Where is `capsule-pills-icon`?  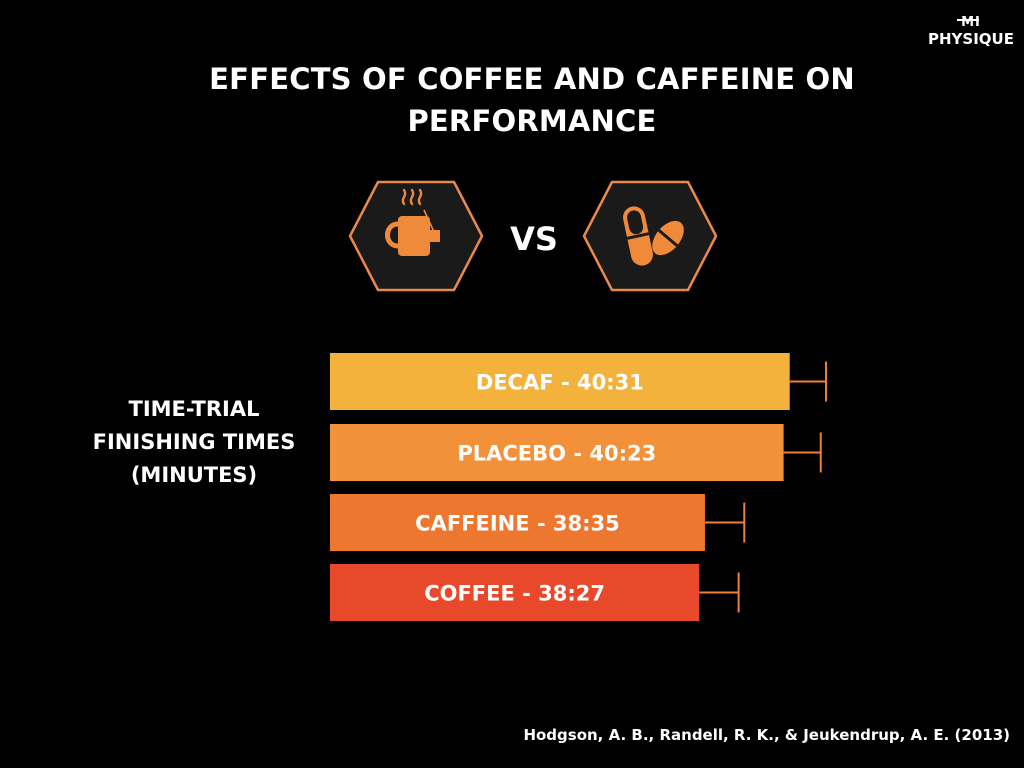 capsule-pills-icon is located at coordinates (653, 236).